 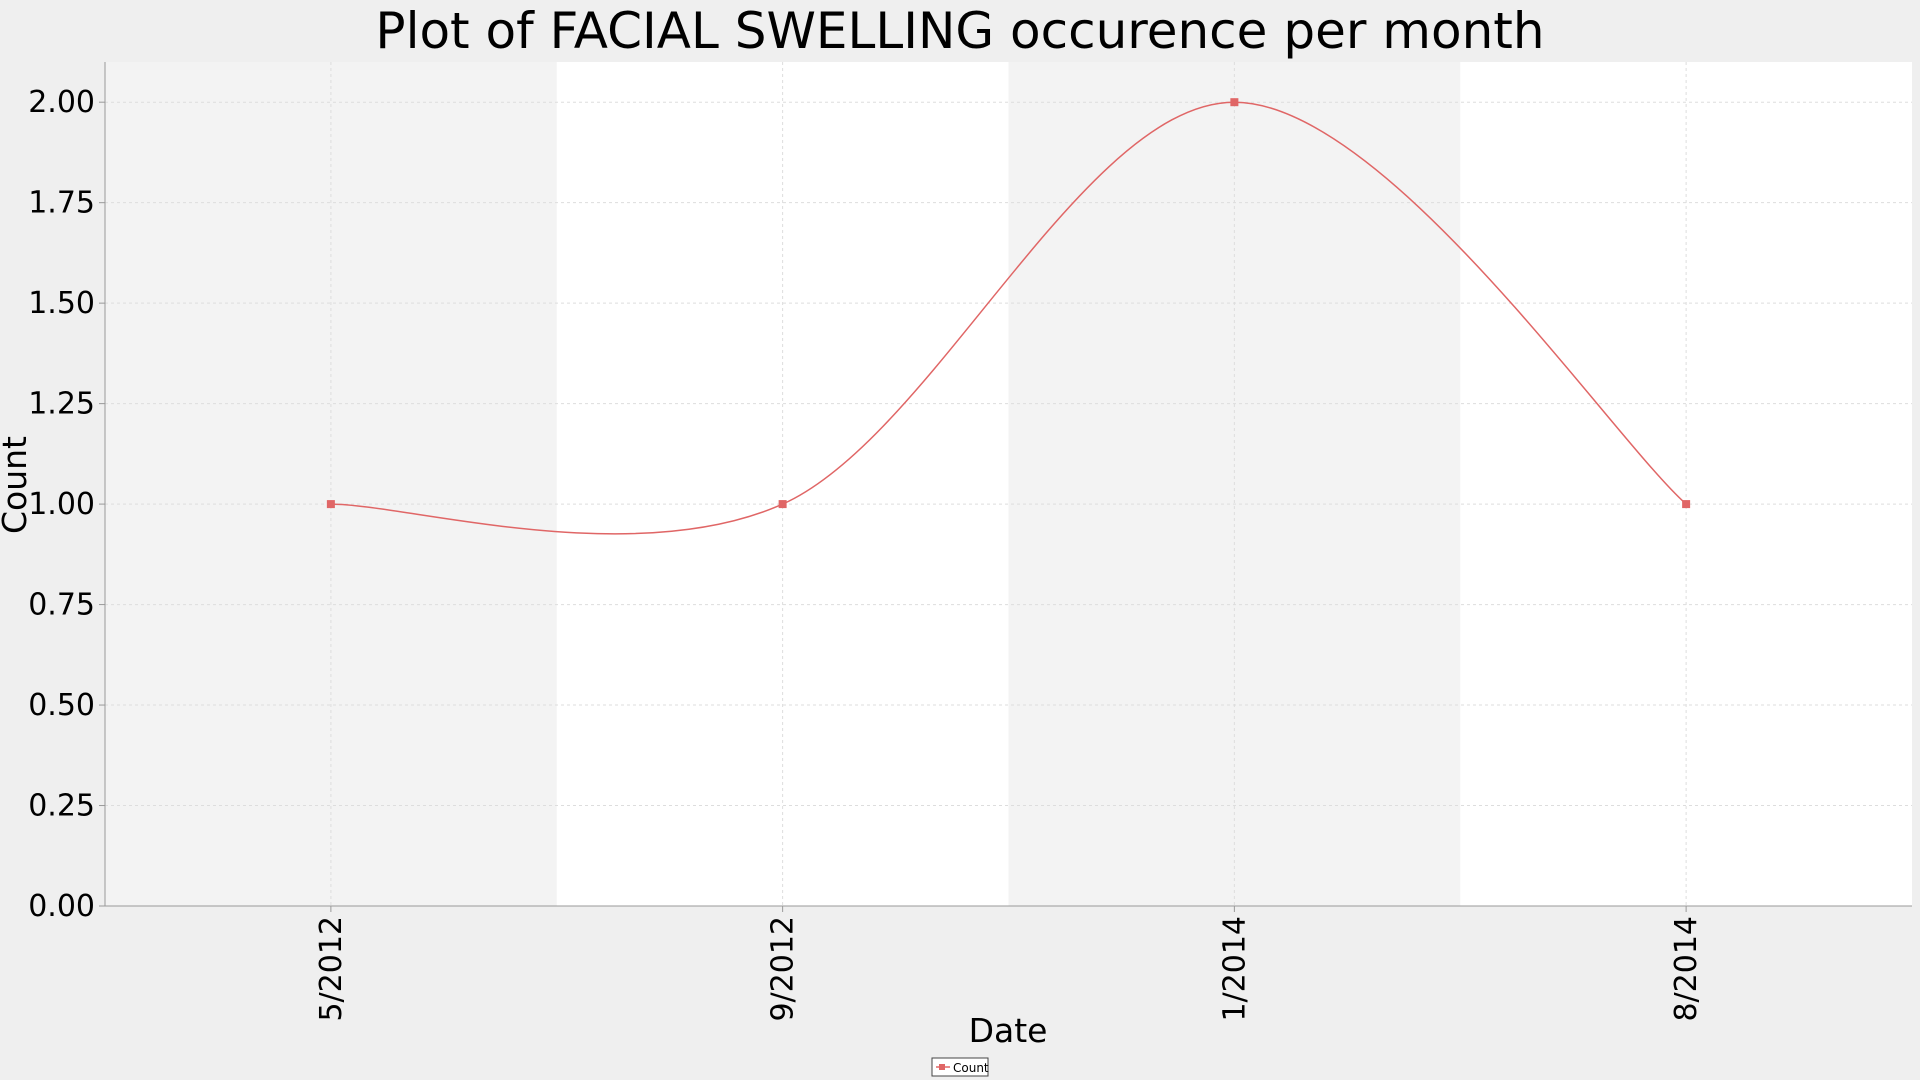 I want to click on y-tick-label-1: 0.25, so click(x=61, y=806).